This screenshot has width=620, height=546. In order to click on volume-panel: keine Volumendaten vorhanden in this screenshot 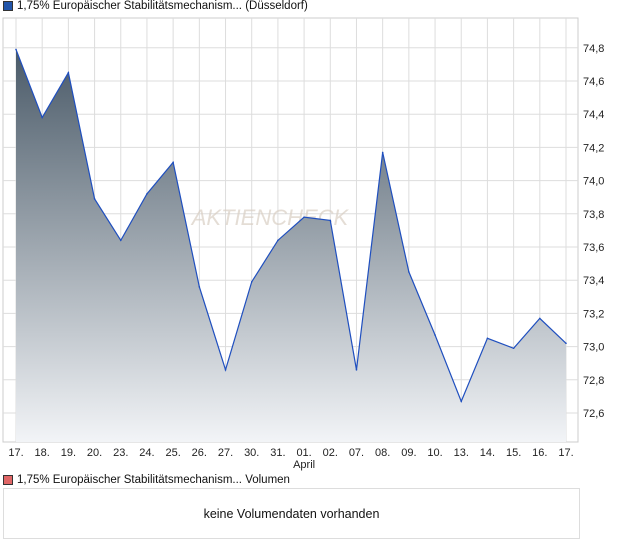, I will do `click(291, 513)`.